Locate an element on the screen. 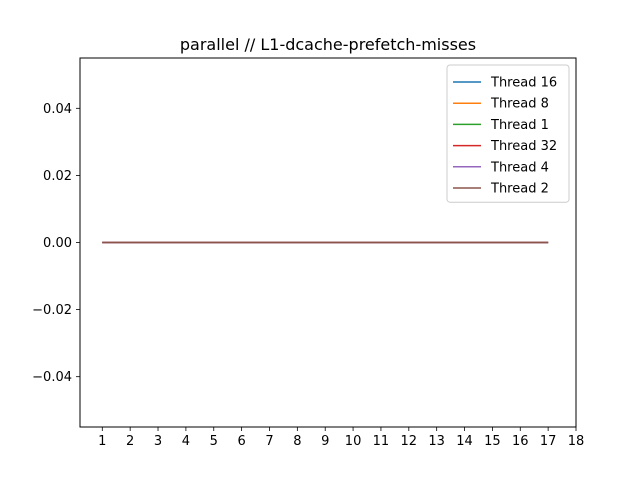  legend-label-1: Thread 8 is located at coordinates (519, 104).